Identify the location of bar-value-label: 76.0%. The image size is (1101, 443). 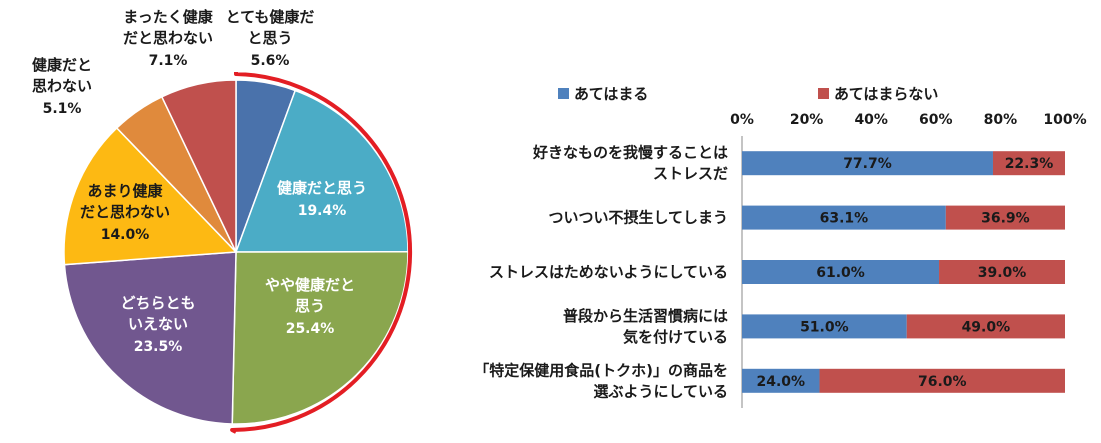
(942, 382).